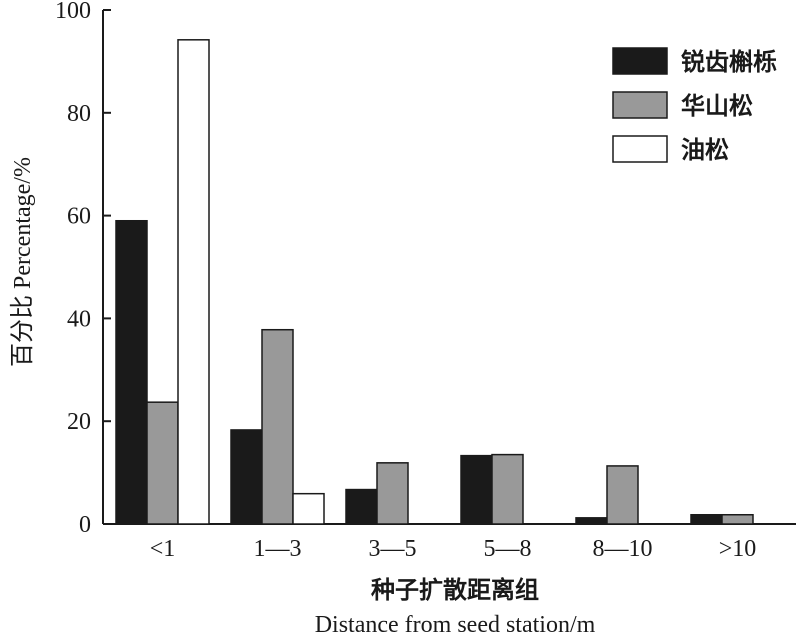 The width and height of the screenshot is (800, 638). I want to click on x-tick-label: 5—8, so click(508, 549).